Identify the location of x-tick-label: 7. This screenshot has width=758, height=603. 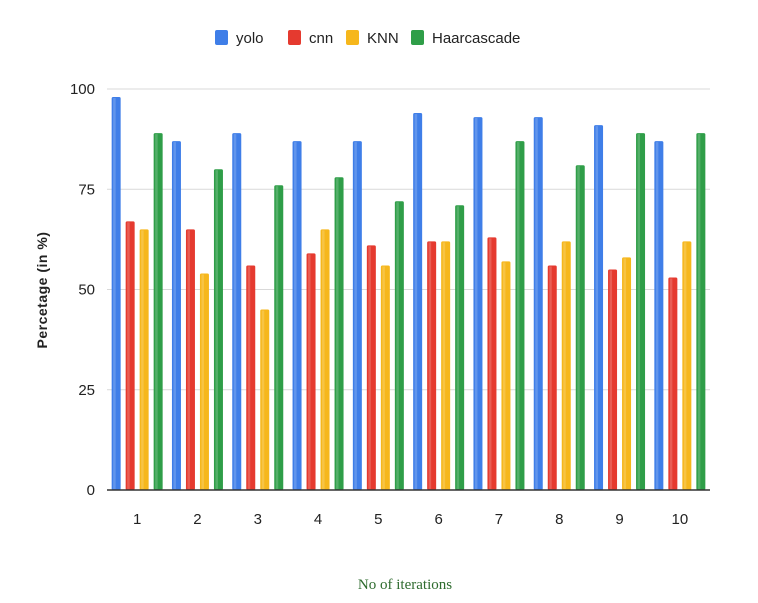
(499, 519).